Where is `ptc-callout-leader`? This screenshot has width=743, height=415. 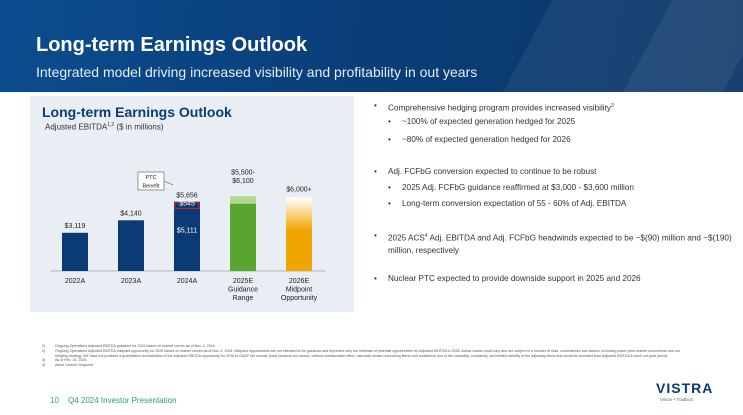 ptc-callout-leader is located at coordinates (168, 183).